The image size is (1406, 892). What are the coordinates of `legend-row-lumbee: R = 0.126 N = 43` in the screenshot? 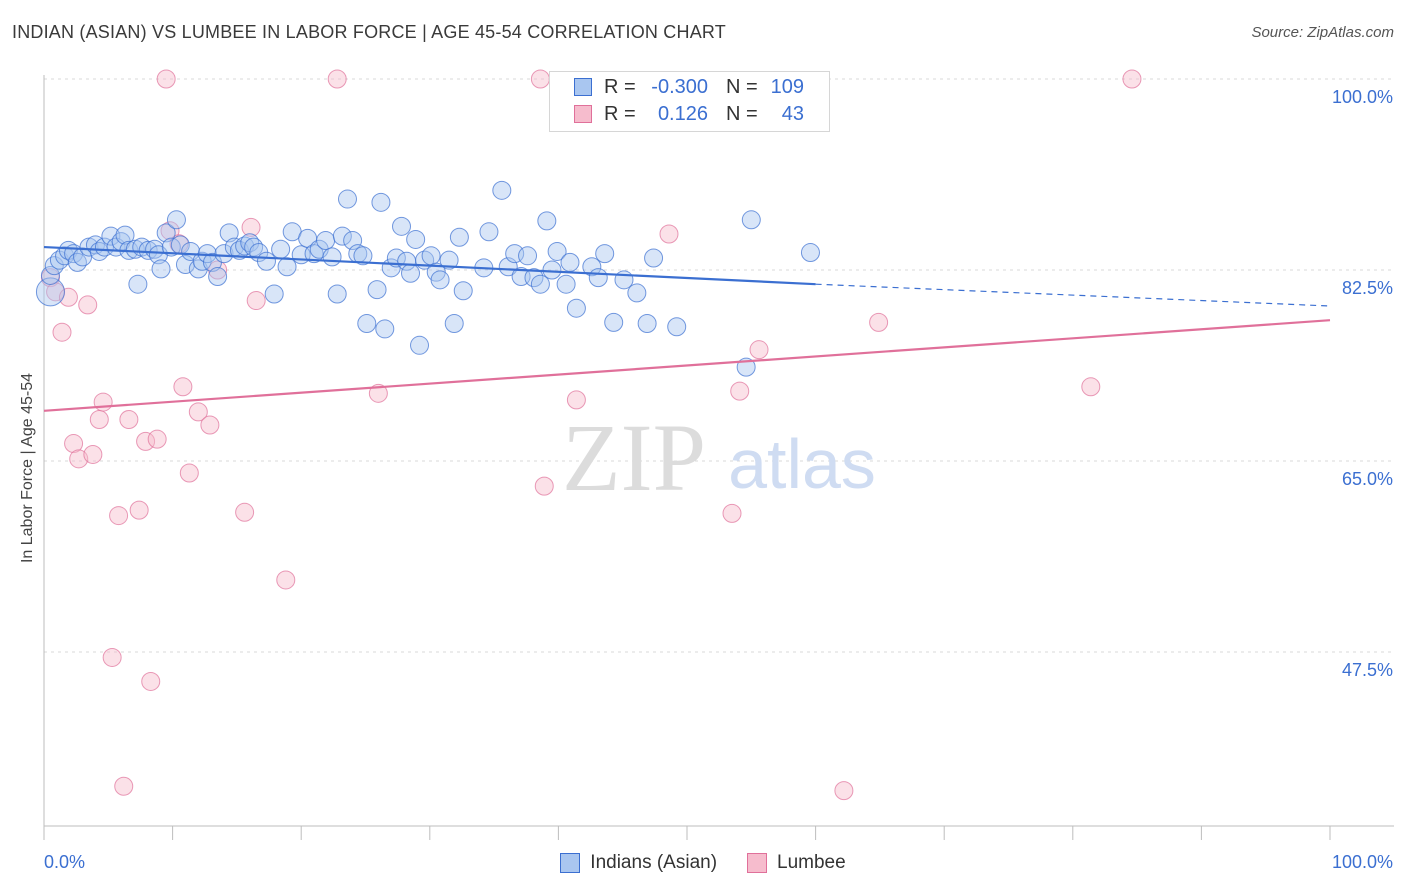 It's located at (689, 114).